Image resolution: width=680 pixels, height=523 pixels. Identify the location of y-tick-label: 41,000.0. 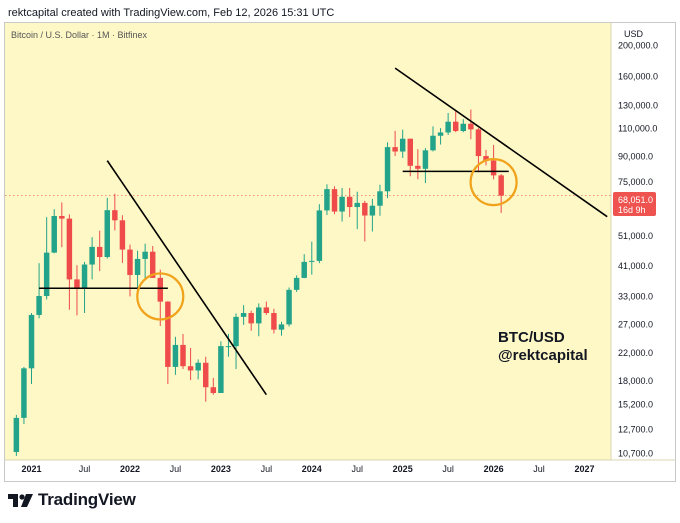
(635, 266).